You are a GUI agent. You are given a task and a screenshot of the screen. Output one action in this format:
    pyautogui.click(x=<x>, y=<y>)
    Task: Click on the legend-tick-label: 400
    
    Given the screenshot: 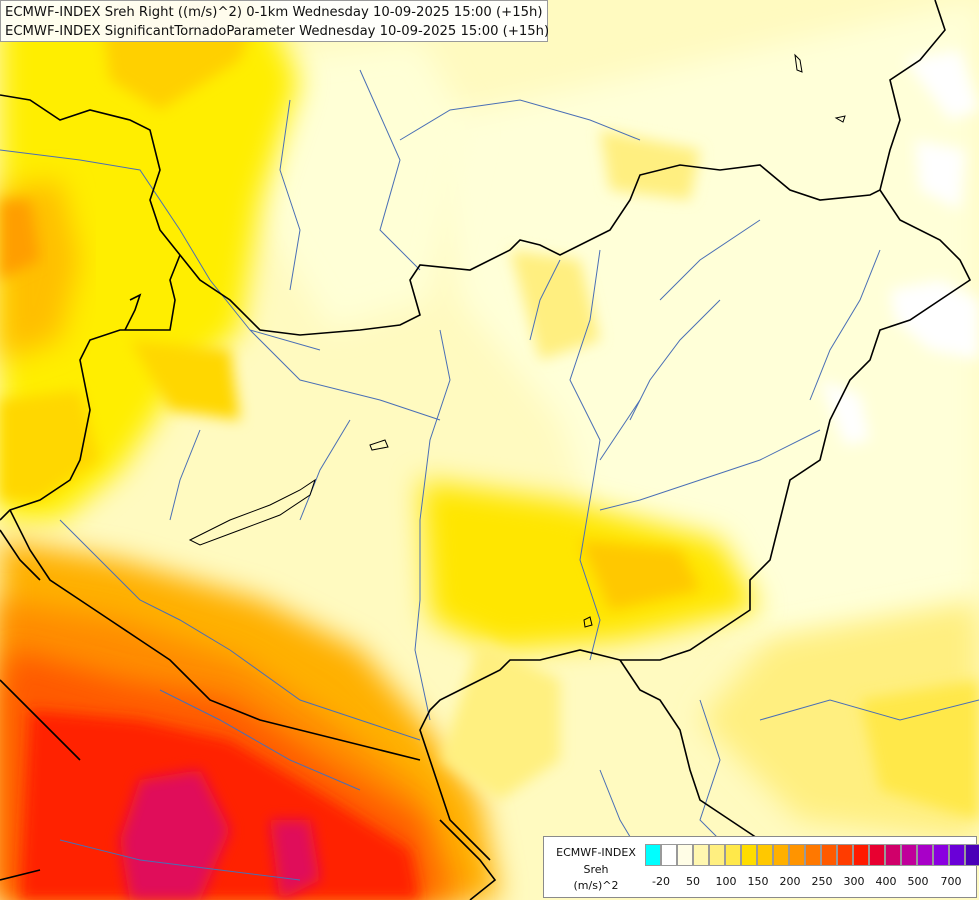 What is the action you would take?
    pyautogui.click(x=886, y=881)
    